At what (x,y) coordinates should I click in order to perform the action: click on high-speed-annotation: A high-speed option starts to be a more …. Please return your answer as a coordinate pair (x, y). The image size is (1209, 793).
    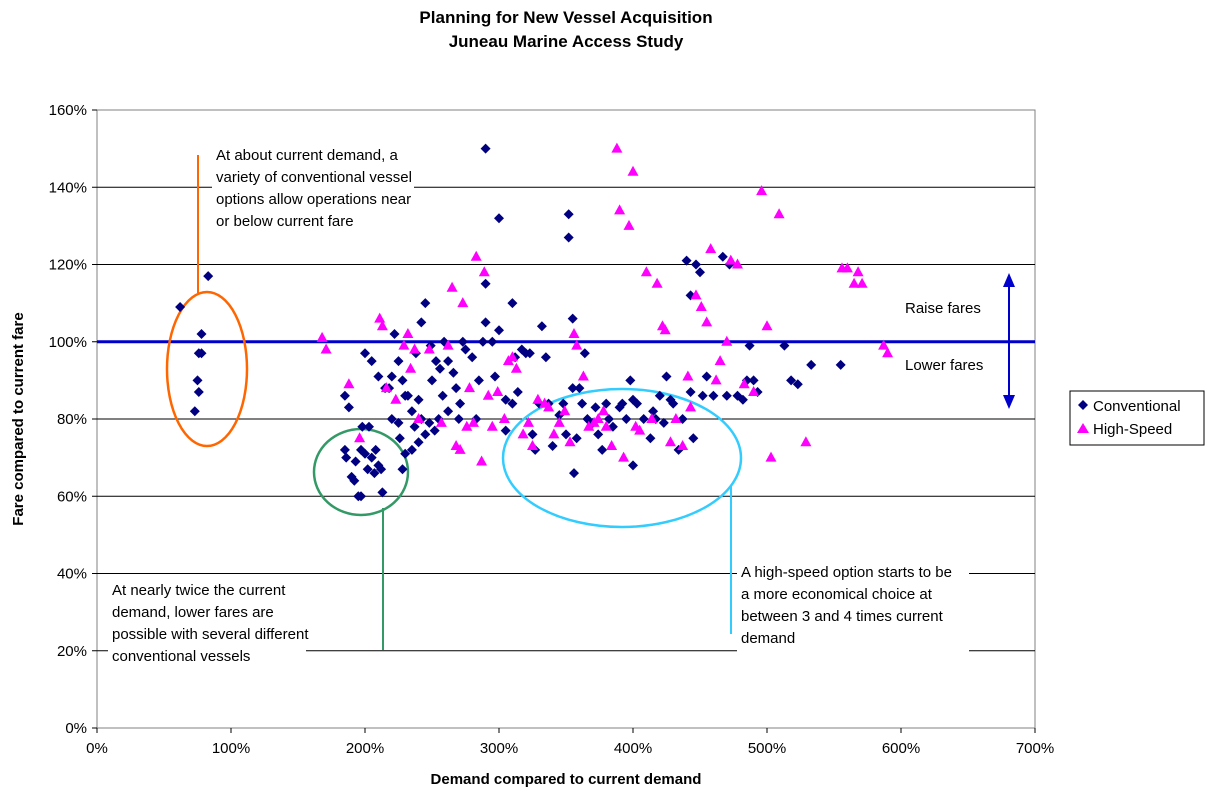
    Looking at the image, I should click on (846, 605).